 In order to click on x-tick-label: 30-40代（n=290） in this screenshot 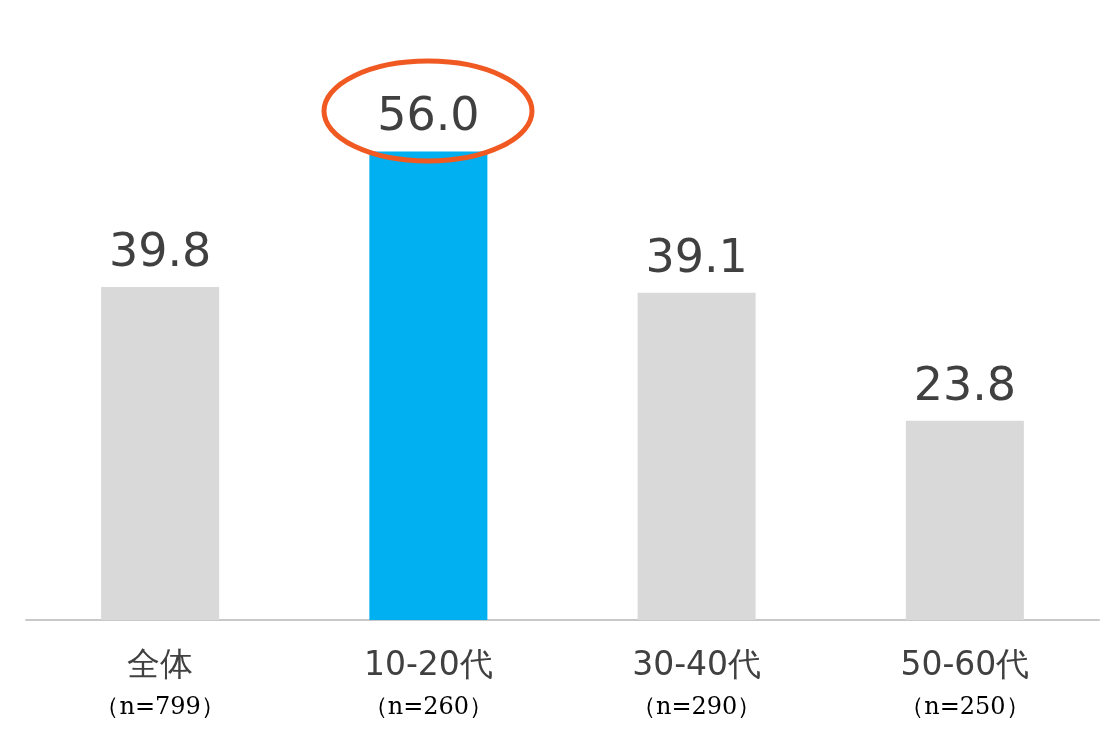, I will do `click(696, 681)`.